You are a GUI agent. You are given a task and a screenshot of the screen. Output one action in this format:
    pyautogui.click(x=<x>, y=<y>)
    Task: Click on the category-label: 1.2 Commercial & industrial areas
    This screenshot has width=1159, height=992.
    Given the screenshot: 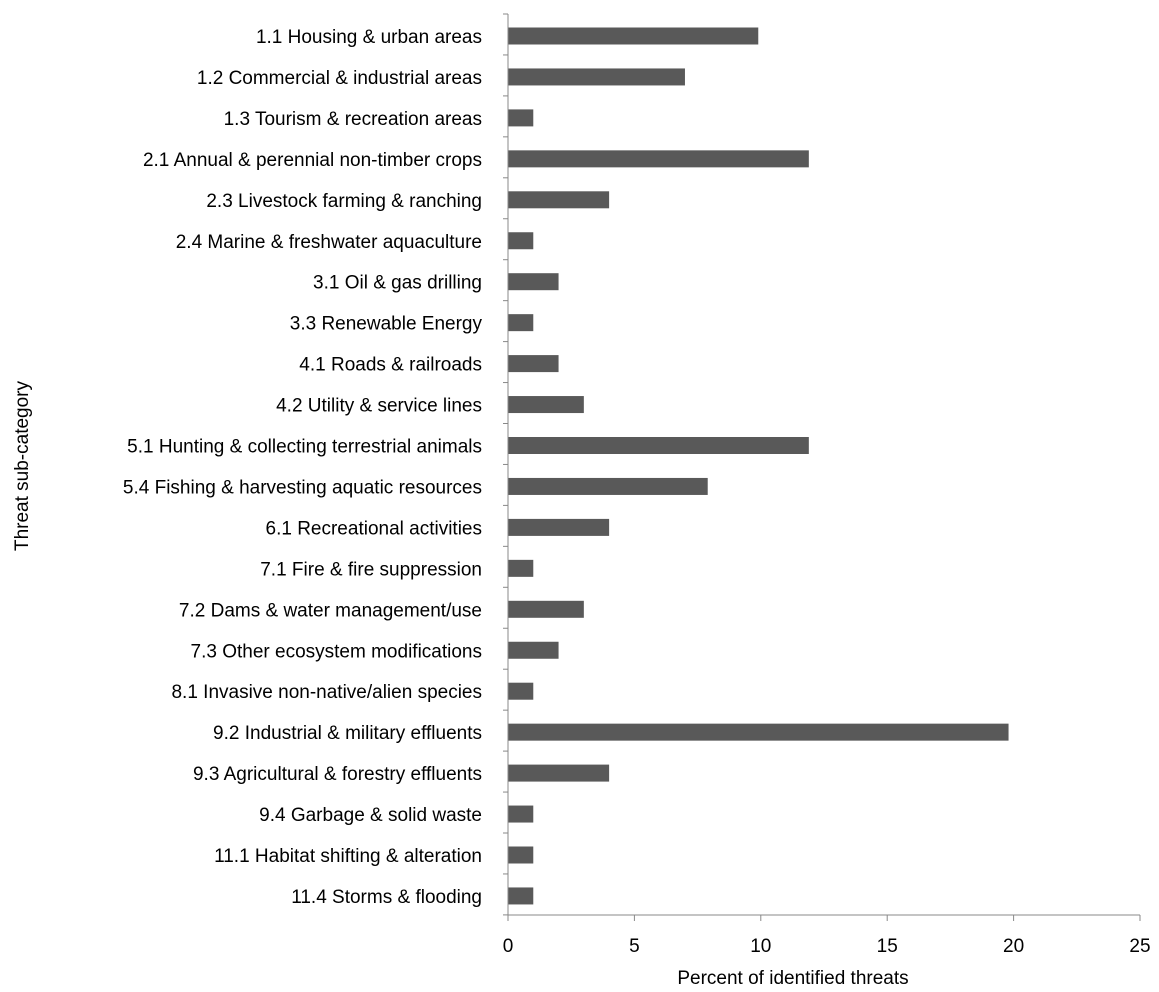 What is the action you would take?
    pyautogui.click(x=339, y=78)
    